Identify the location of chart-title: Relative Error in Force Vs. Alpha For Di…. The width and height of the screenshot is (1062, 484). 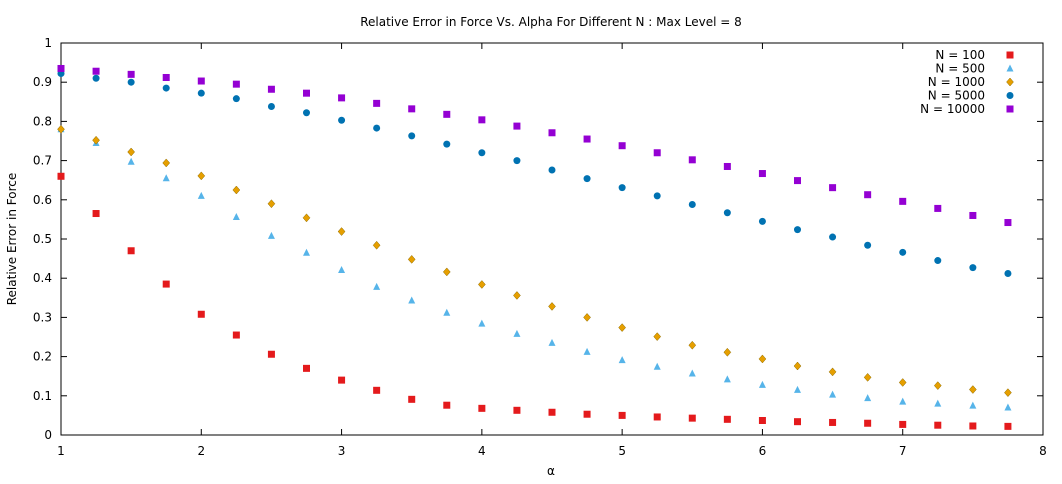
(551, 22).